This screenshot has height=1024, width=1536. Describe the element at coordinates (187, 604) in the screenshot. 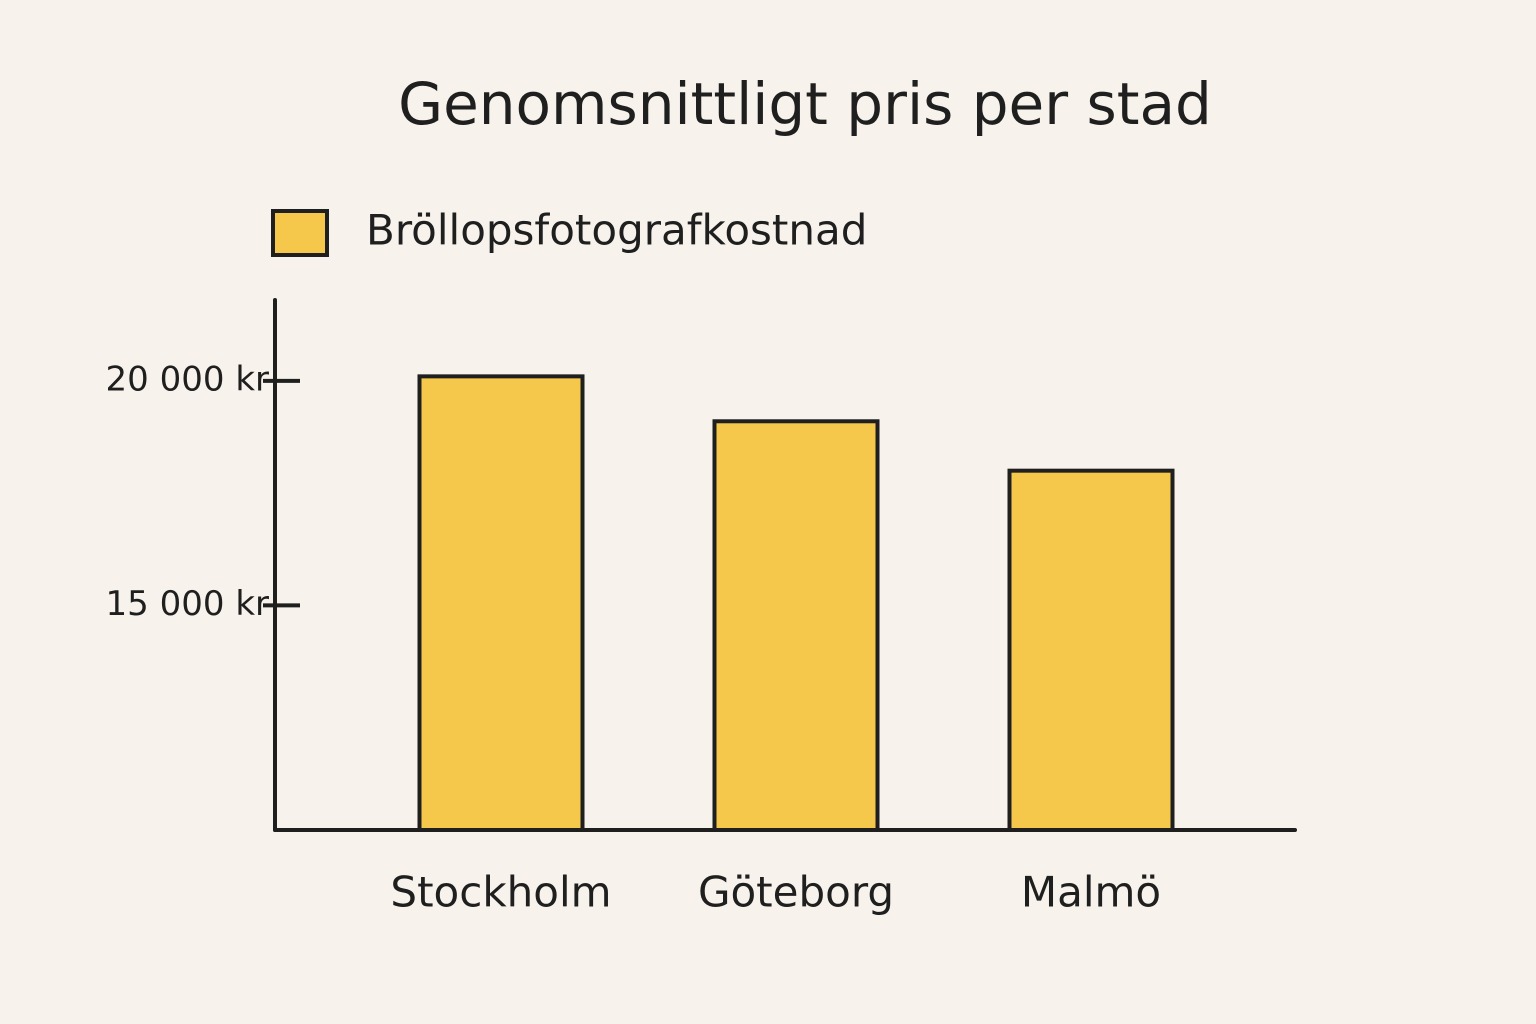

I see `y-tick-label: 15 000 kr` at that location.